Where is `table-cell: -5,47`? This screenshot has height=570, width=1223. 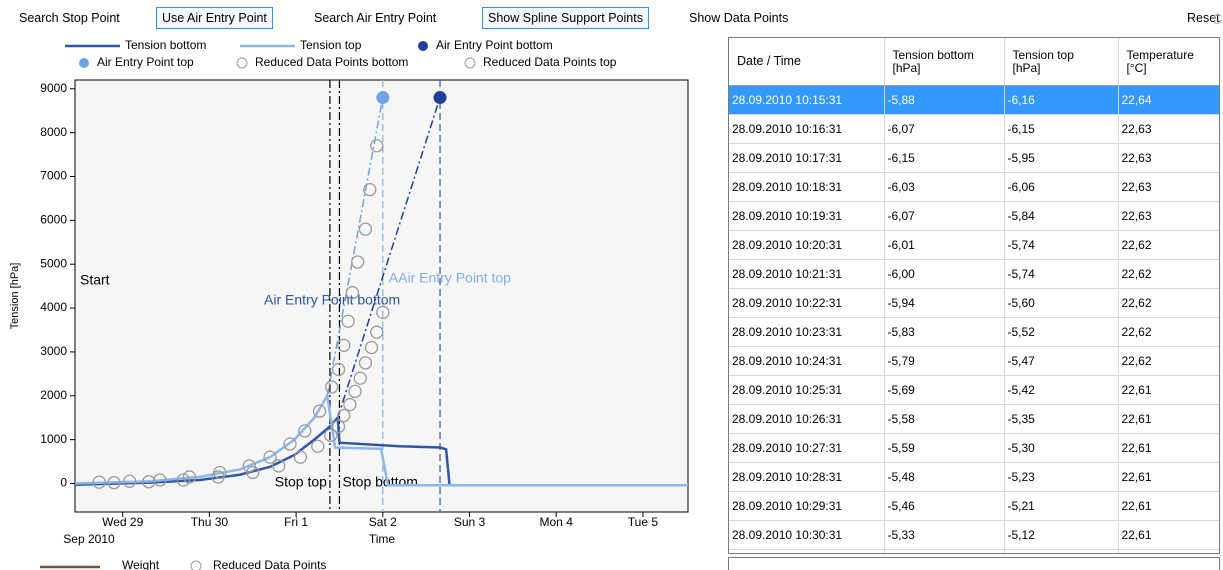
table-cell: -5,47 is located at coordinates (1061, 361).